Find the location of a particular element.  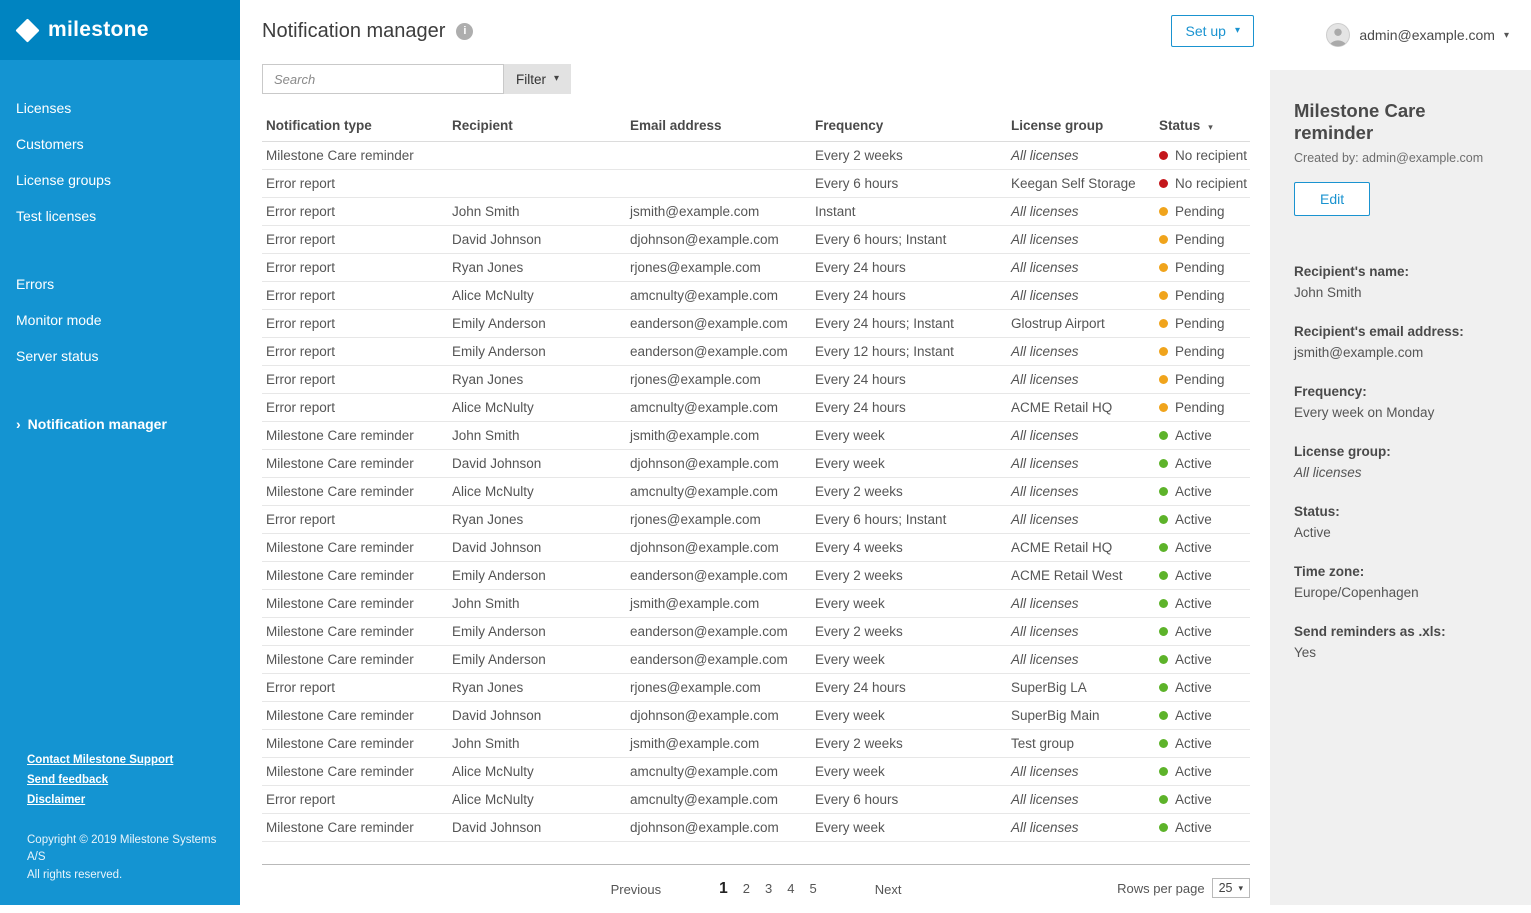

column-header-email-address: Email address is located at coordinates (718, 126).